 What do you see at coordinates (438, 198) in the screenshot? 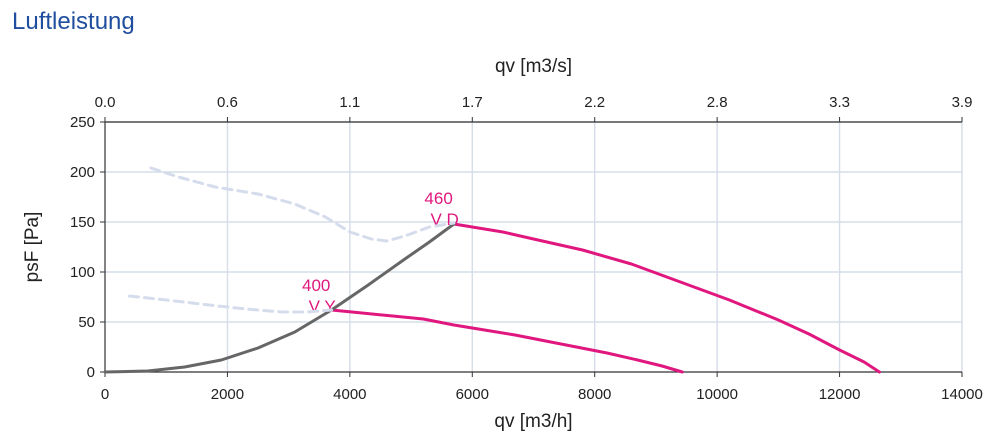
I see `curve-label-speed: 460` at bounding box center [438, 198].